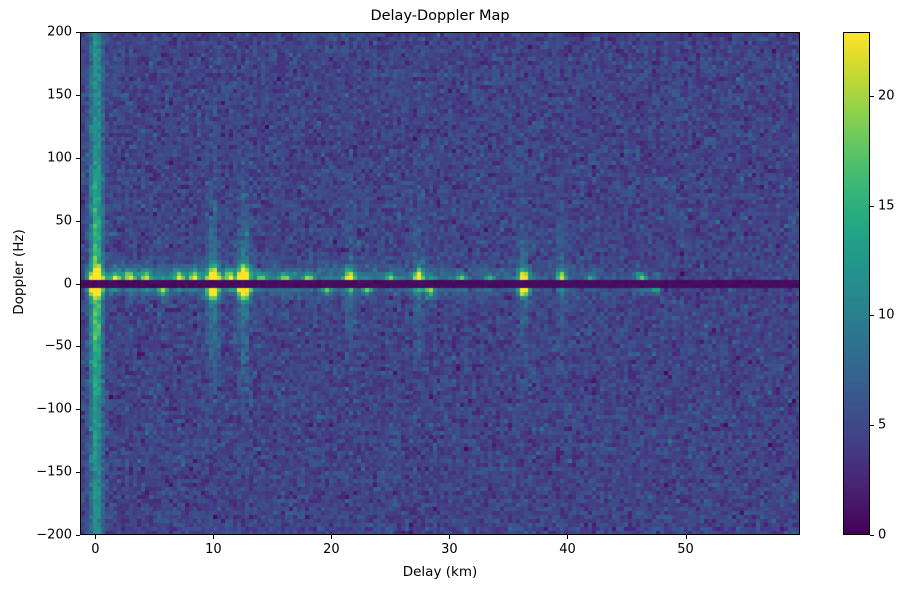  Describe the element at coordinates (886, 96) in the screenshot. I see `colorbar-tick-label: 20` at that location.